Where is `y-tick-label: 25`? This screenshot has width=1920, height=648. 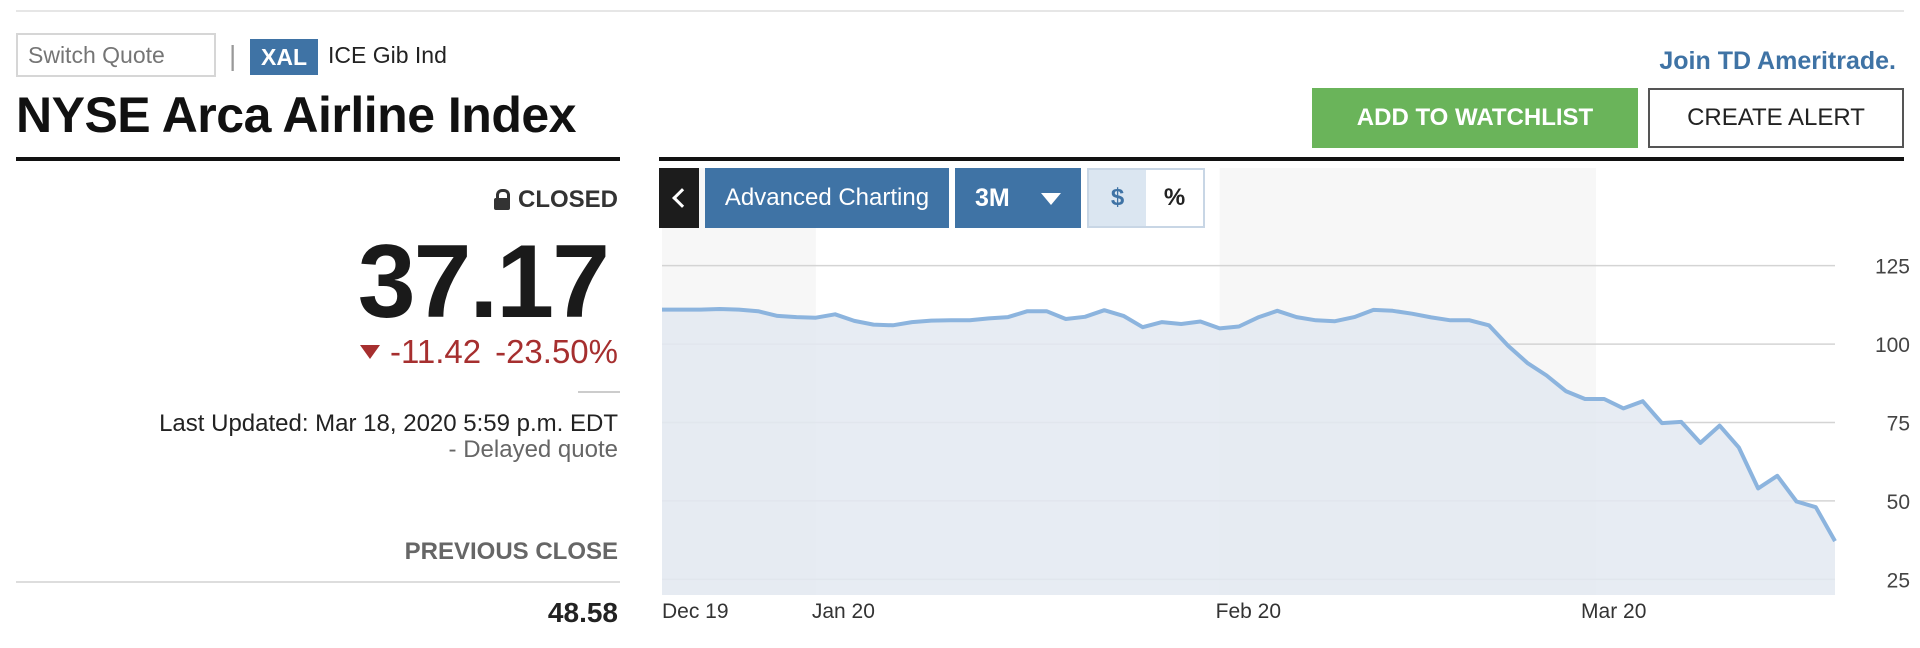 y-tick-label: 25 is located at coordinates (1898, 580).